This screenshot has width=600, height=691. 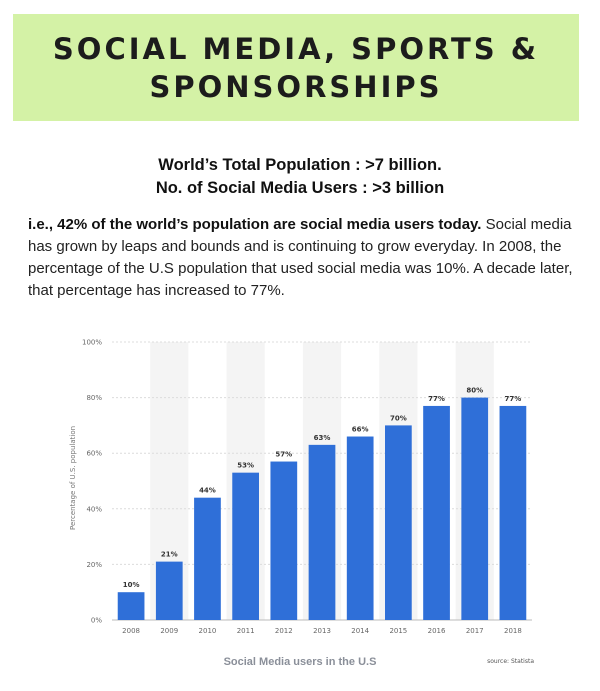 What do you see at coordinates (94, 398) in the screenshot?
I see `y-tick-label: 80%` at bounding box center [94, 398].